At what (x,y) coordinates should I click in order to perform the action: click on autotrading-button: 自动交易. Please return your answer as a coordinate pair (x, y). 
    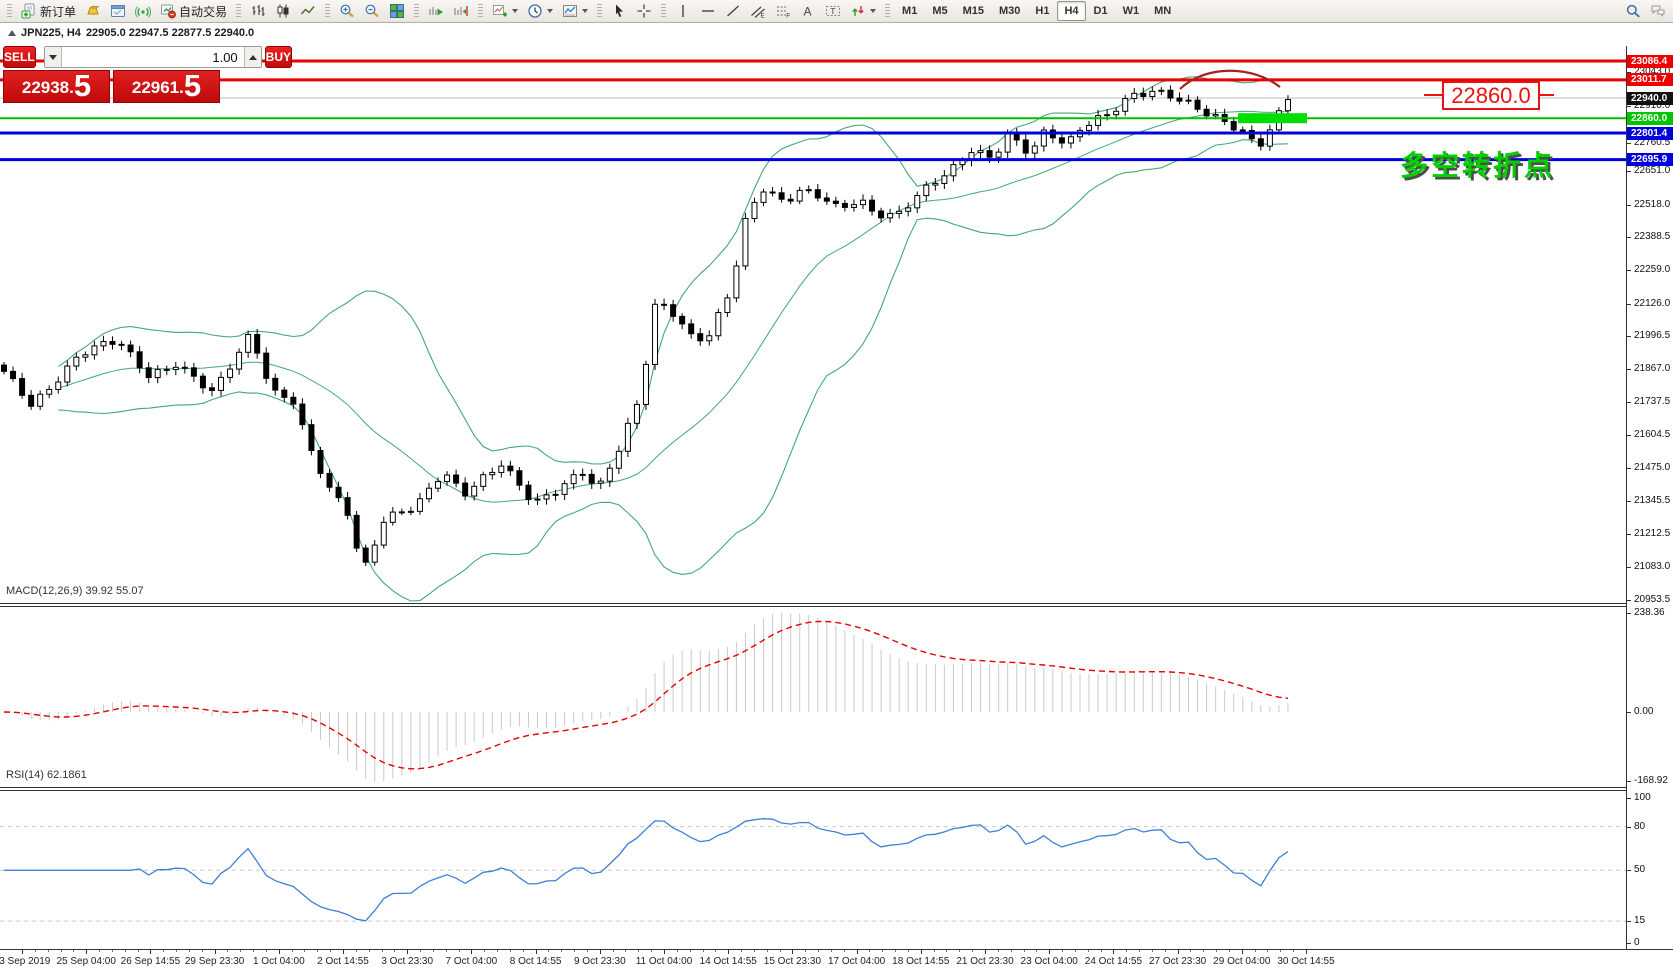
    Looking at the image, I should click on (193, 11).